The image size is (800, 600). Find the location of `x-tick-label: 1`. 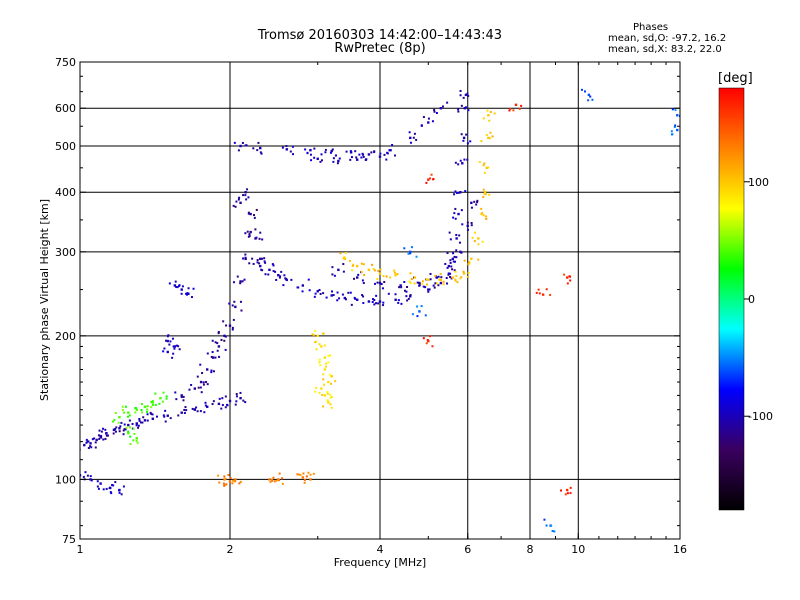

x-tick-label: 1 is located at coordinates (80, 549).